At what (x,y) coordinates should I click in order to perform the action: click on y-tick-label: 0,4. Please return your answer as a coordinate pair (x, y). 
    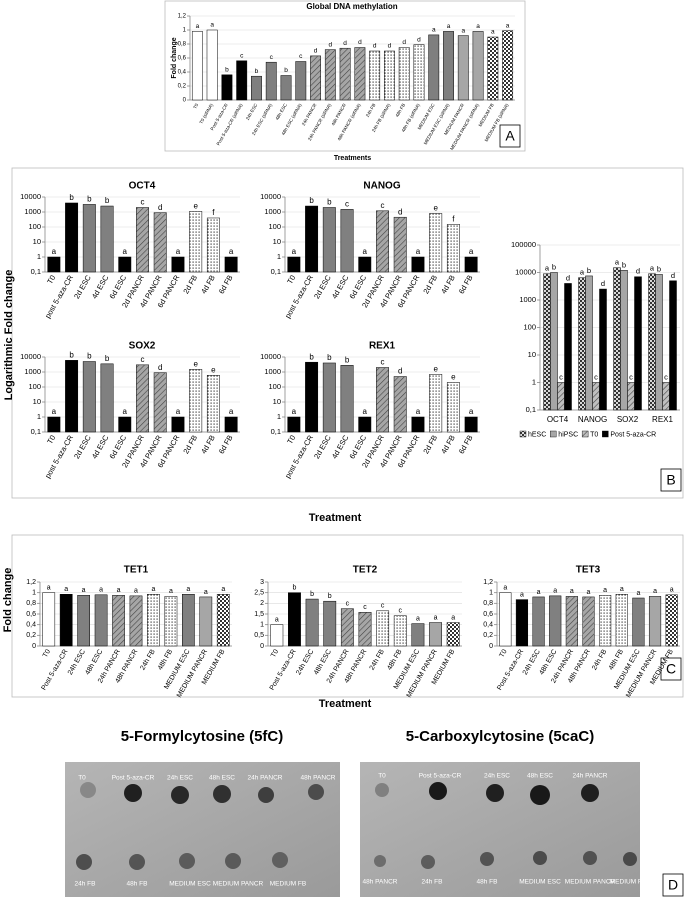
    Looking at the image, I should click on (31, 625).